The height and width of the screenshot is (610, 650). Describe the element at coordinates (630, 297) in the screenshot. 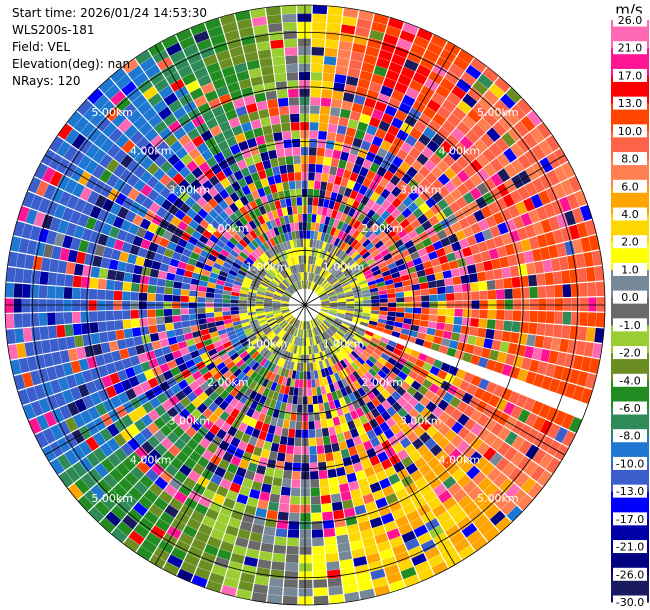

I see `colorbar-label-bg` at that location.